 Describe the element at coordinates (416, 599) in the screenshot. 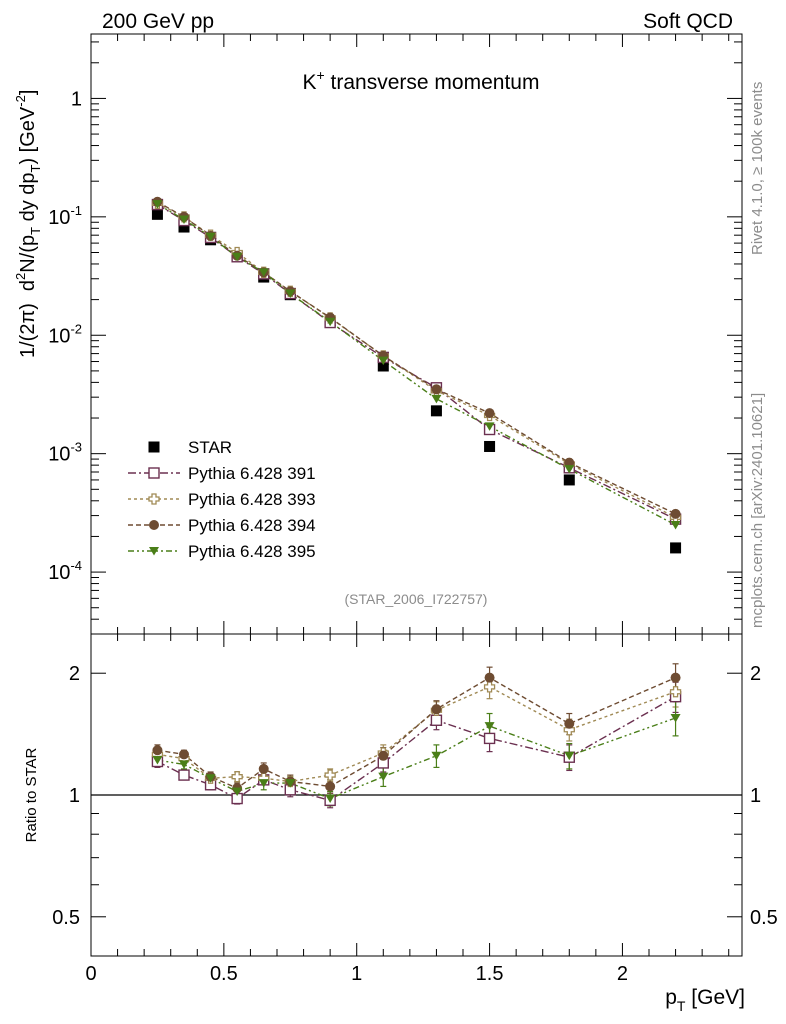

I see `analysis-watermark: (STAR_2006_I722757)` at that location.